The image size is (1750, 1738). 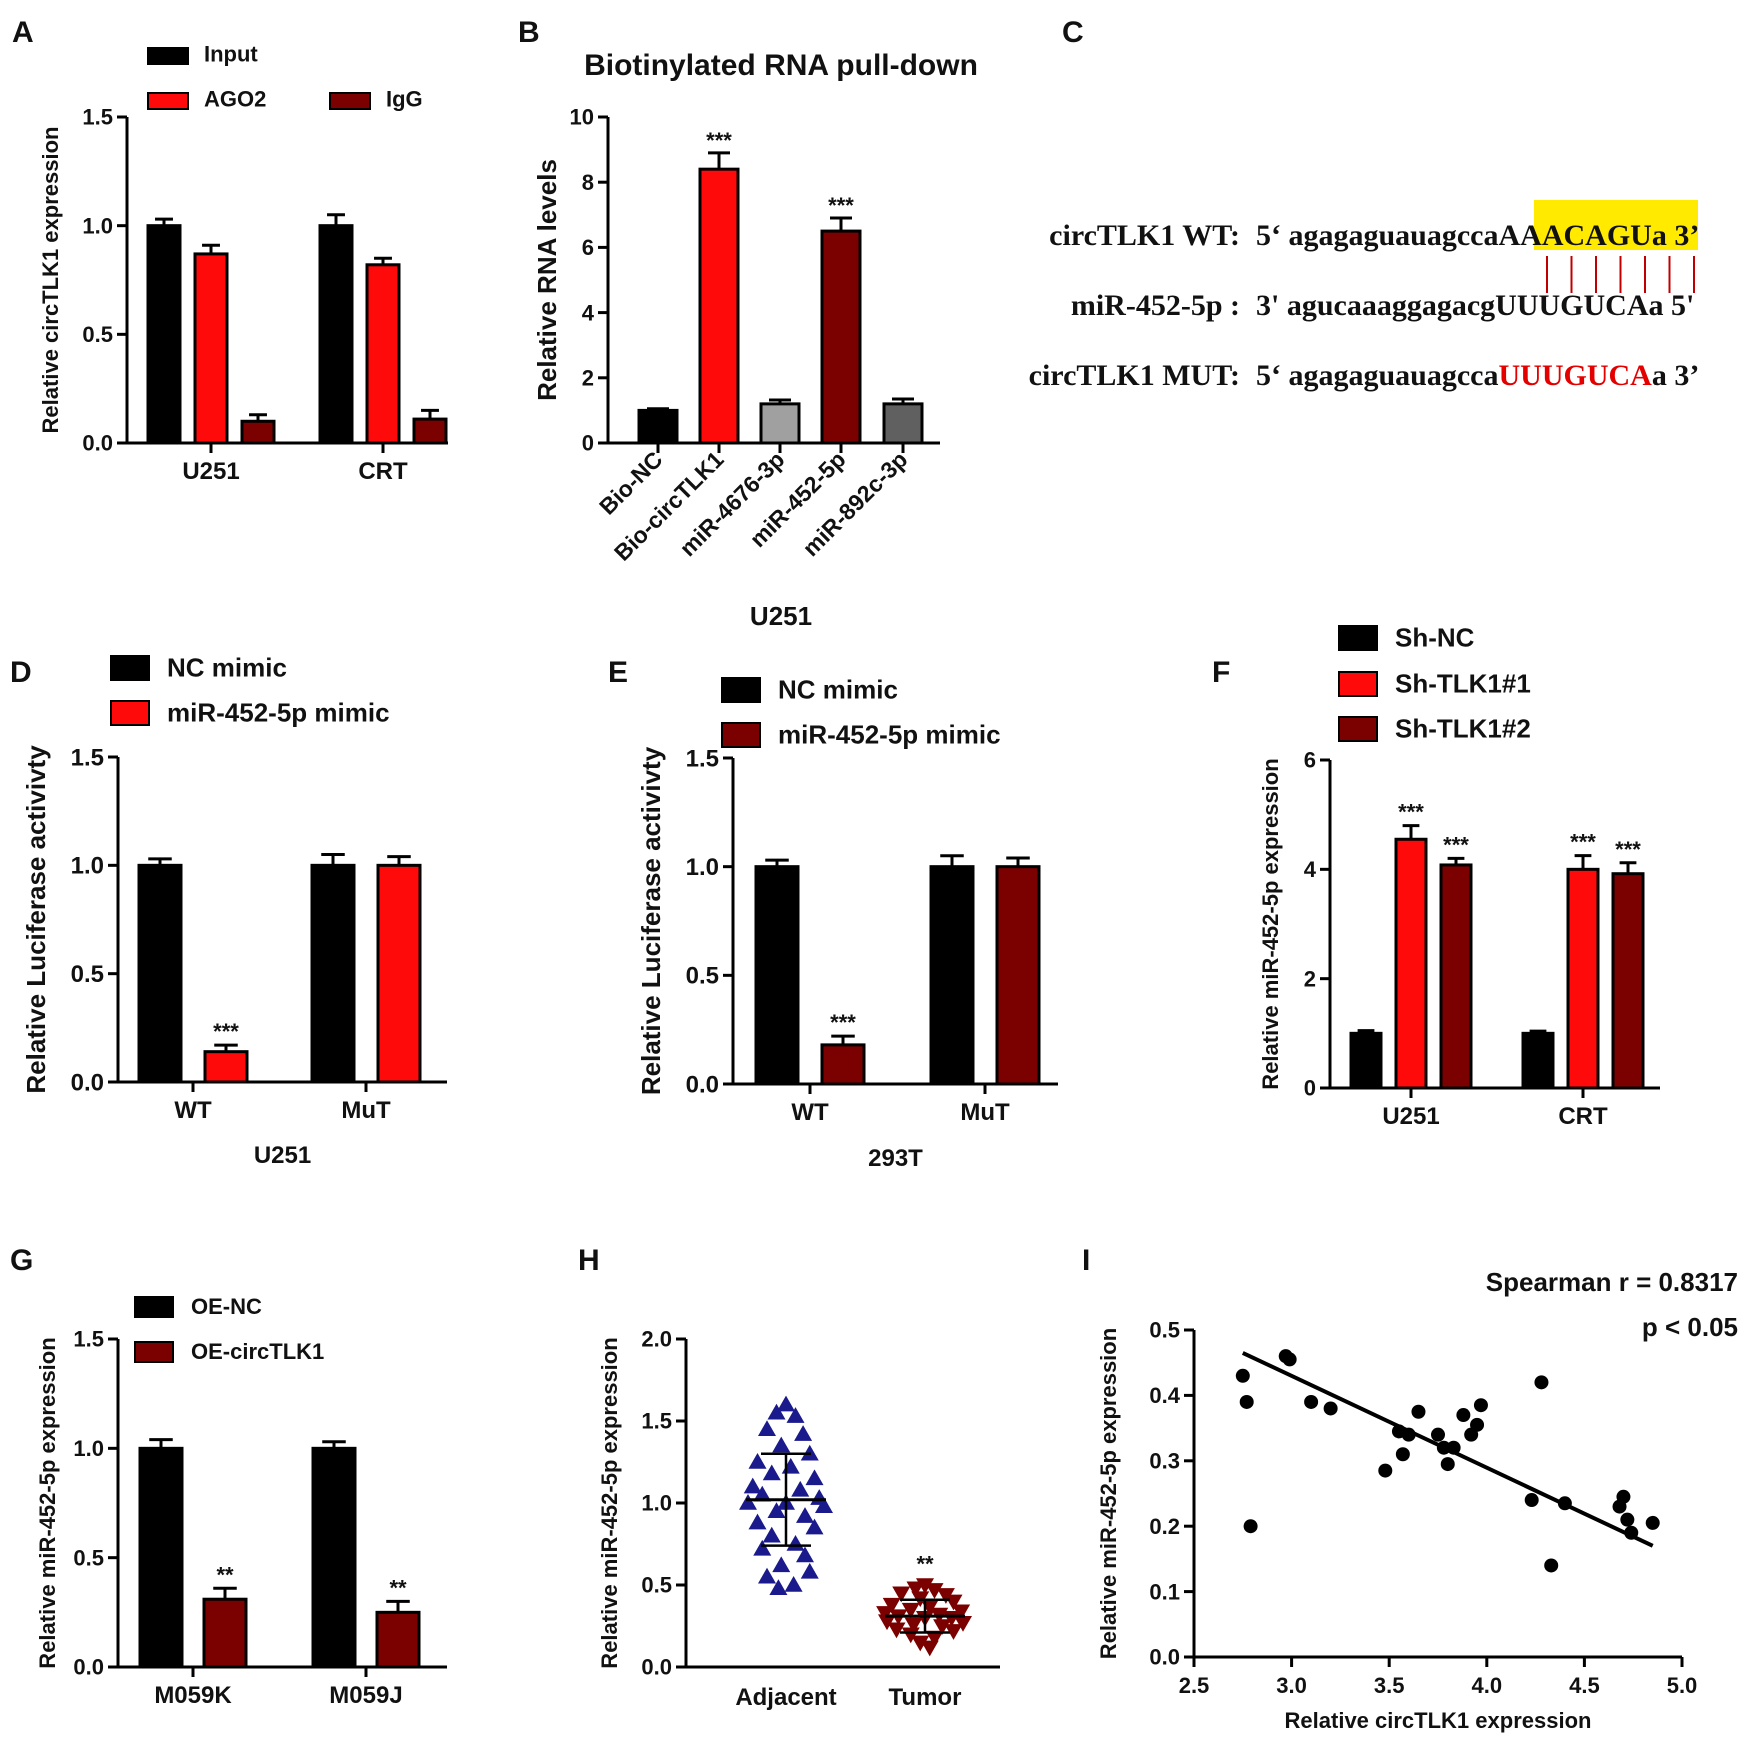 What do you see at coordinates (21, 672) in the screenshot?
I see `panel-label-d: D` at bounding box center [21, 672].